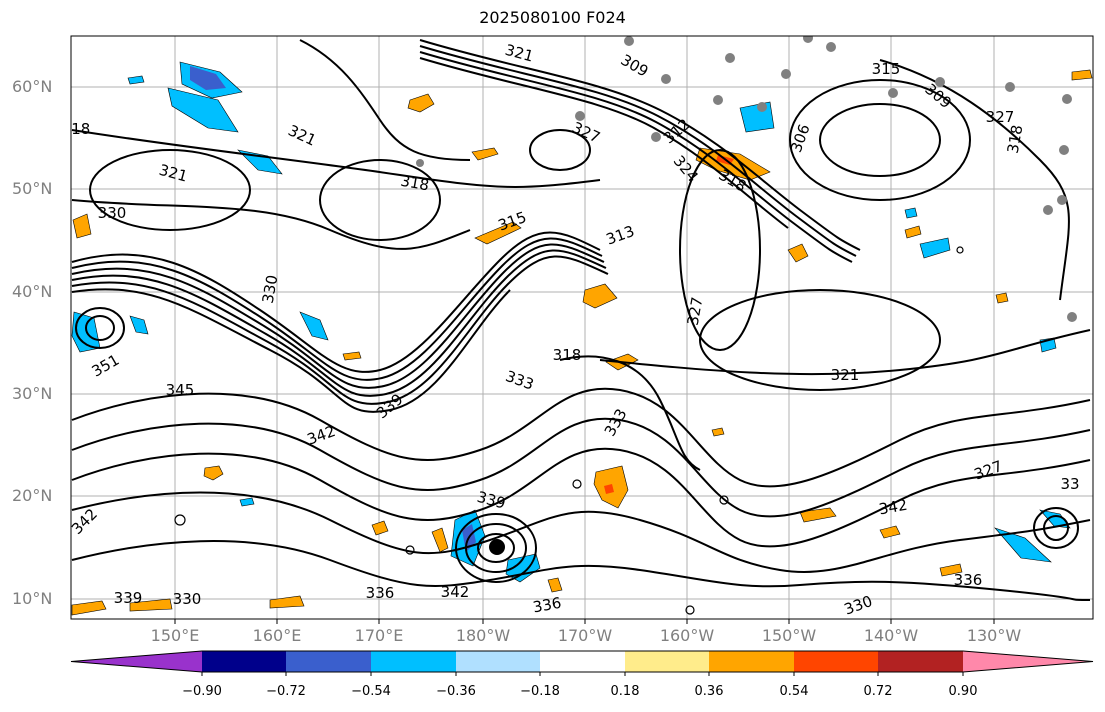 The height and width of the screenshot is (712, 1105). I want to click on lon-label: 160°W, so click(687, 635).